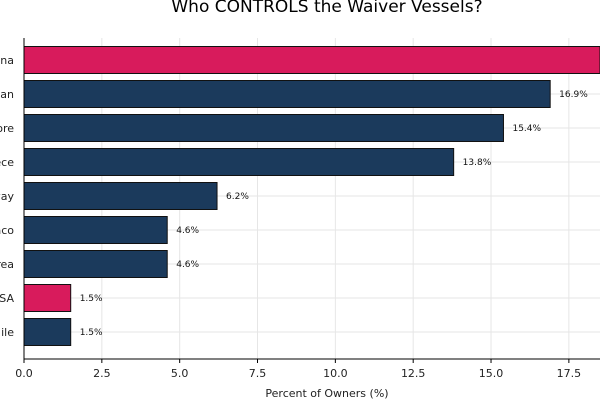  Describe the element at coordinates (477, 163) in the screenshot. I see `data-label: 13.8%` at that location.